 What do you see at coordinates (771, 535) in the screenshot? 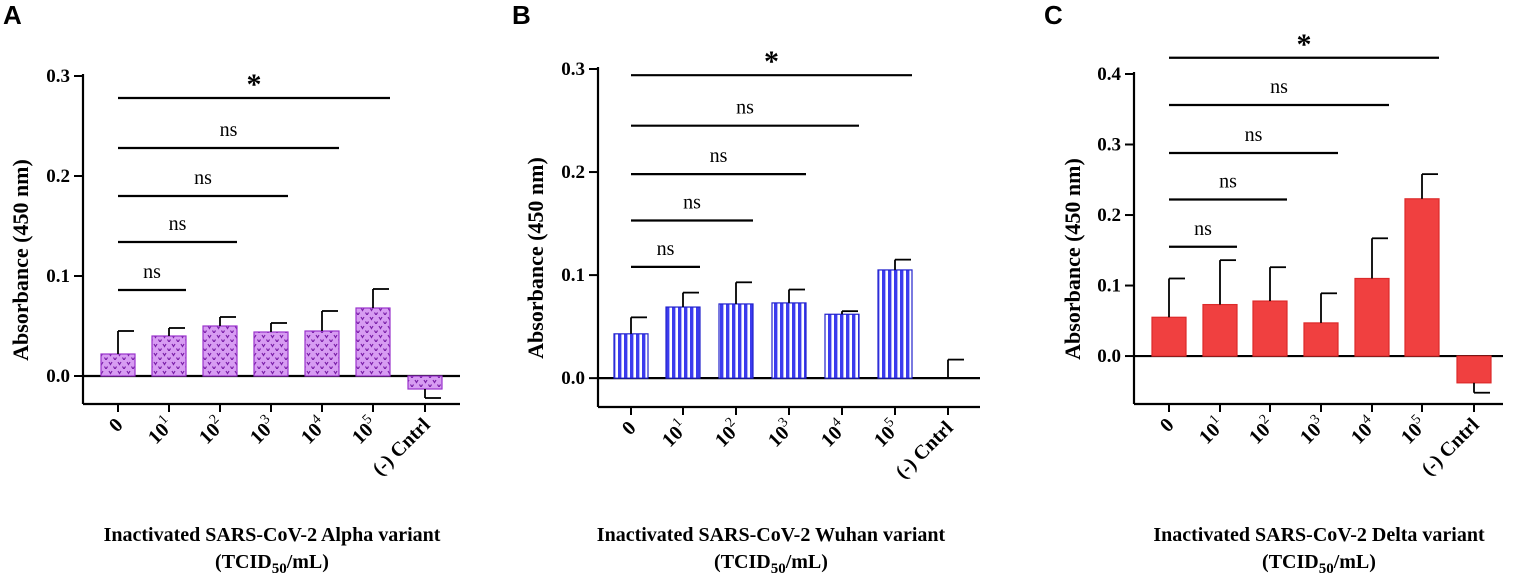
I see `x-axis-title: Inactivated SARS-CoV-2 Wuhan variant` at bounding box center [771, 535].